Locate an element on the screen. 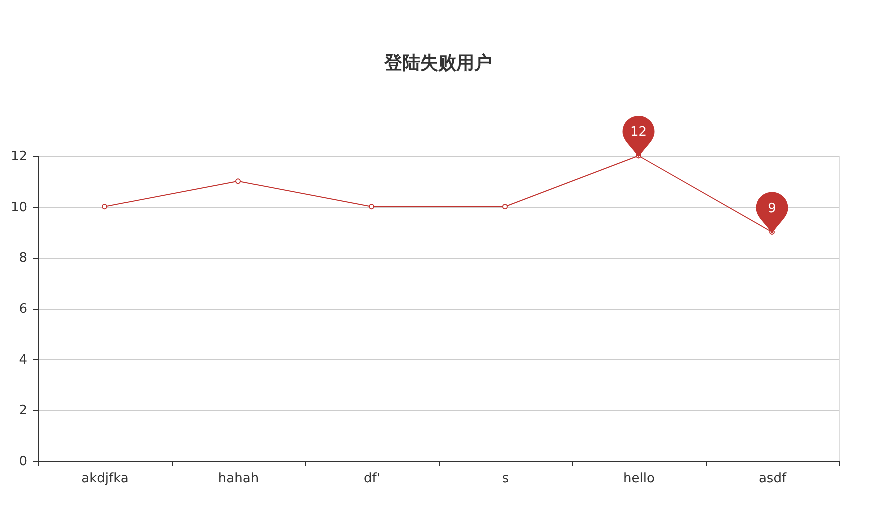 This screenshot has height=515, width=889. annotation: 12 is located at coordinates (639, 132).